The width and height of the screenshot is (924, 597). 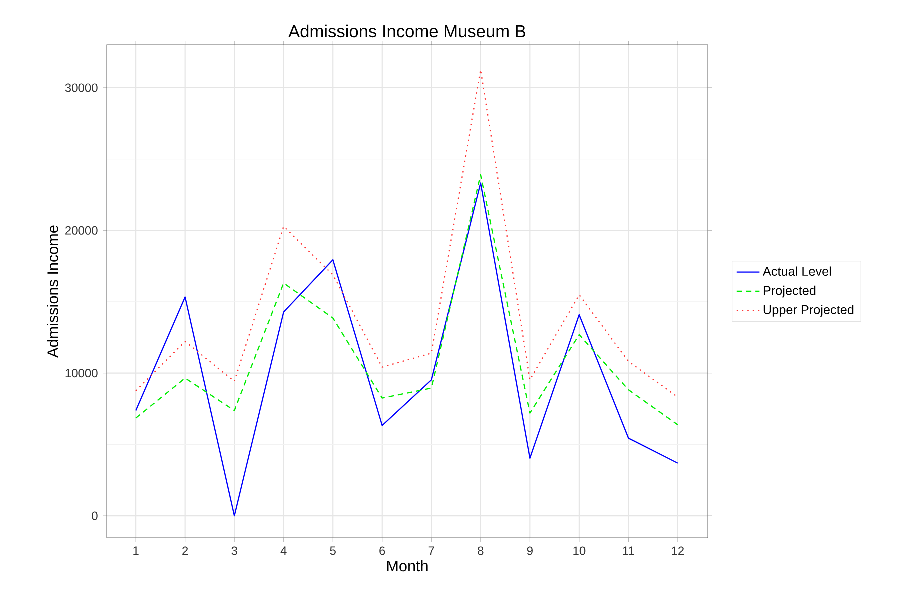 What do you see at coordinates (407, 566) in the screenshot?
I see `x-axis-title: Month` at bounding box center [407, 566].